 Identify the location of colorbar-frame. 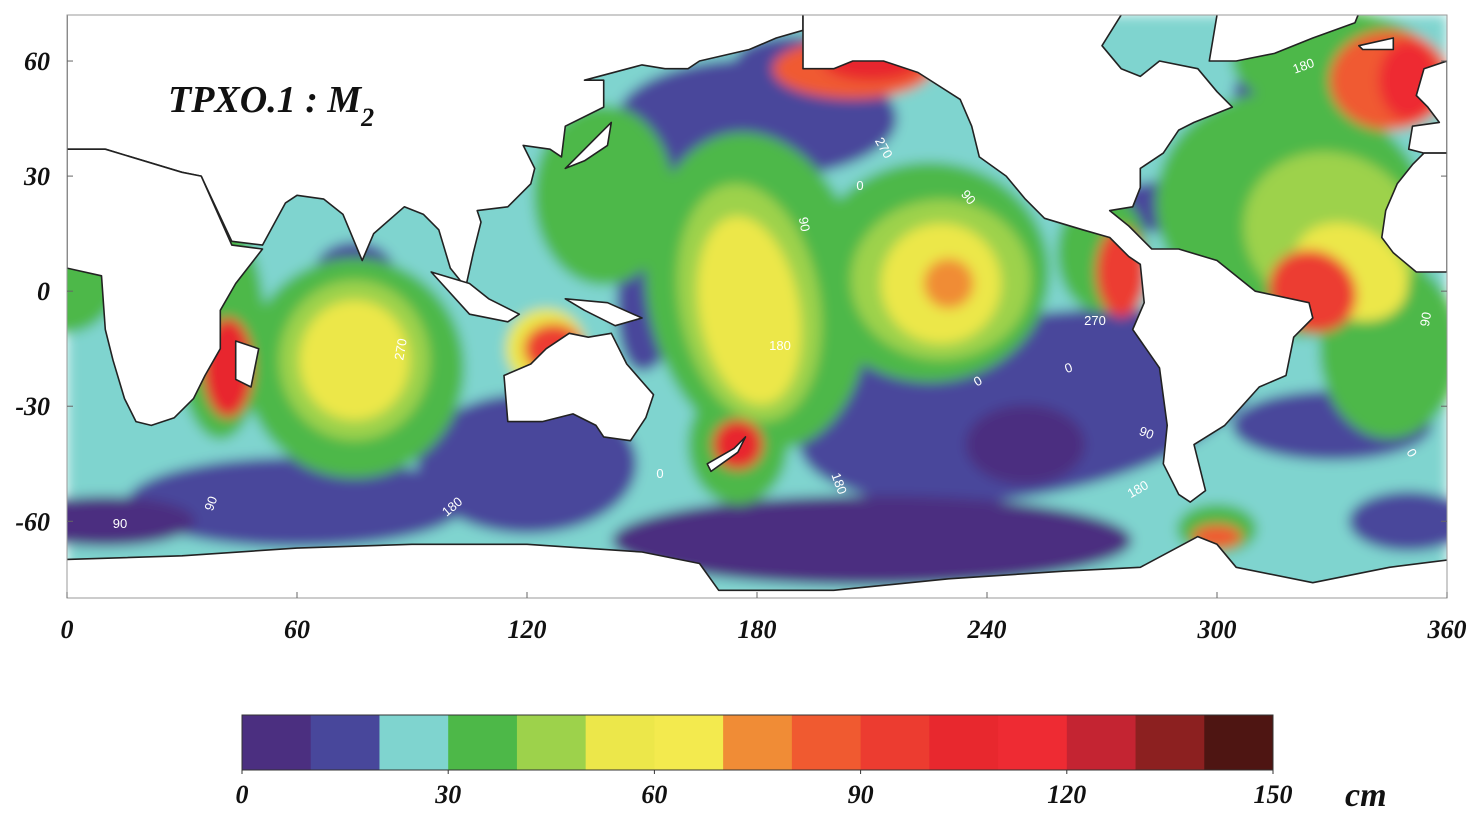
(757, 742).